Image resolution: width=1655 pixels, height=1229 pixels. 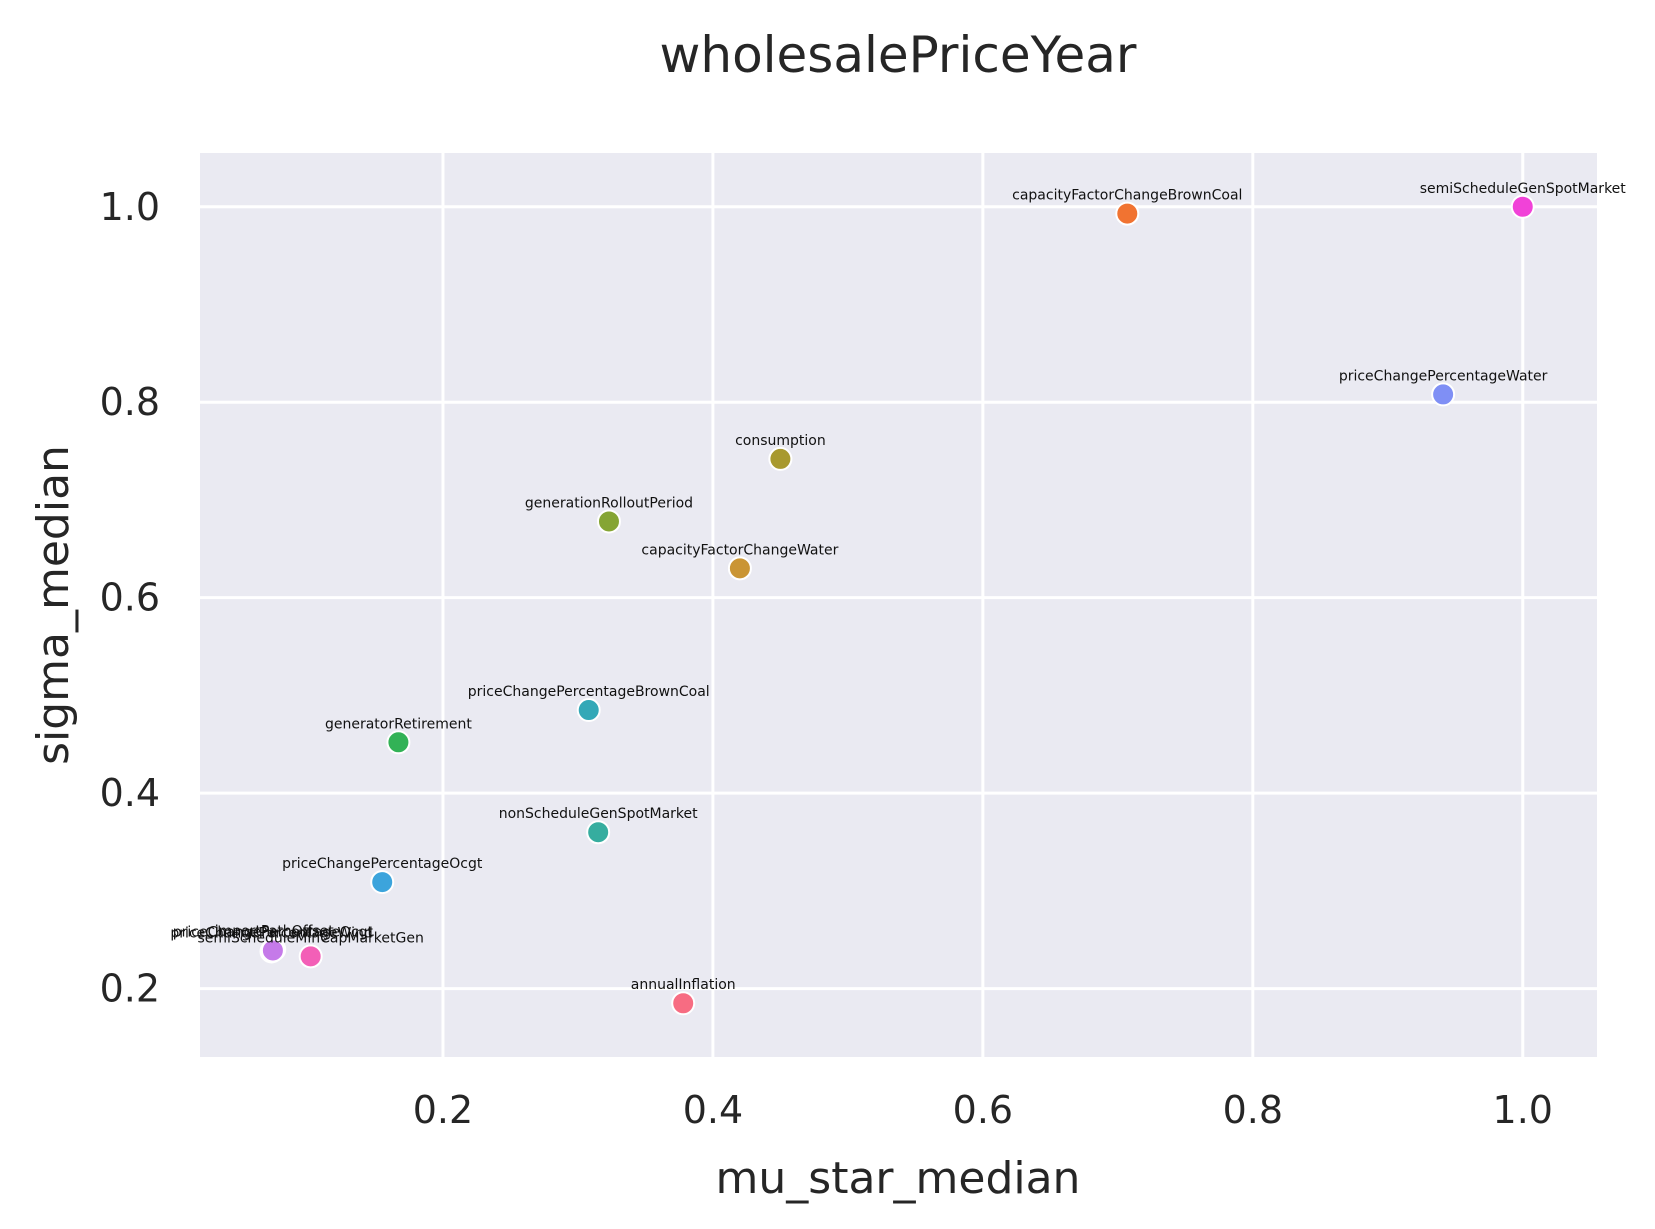 I want to click on y-tick-label: 0.2, so click(x=130, y=989).